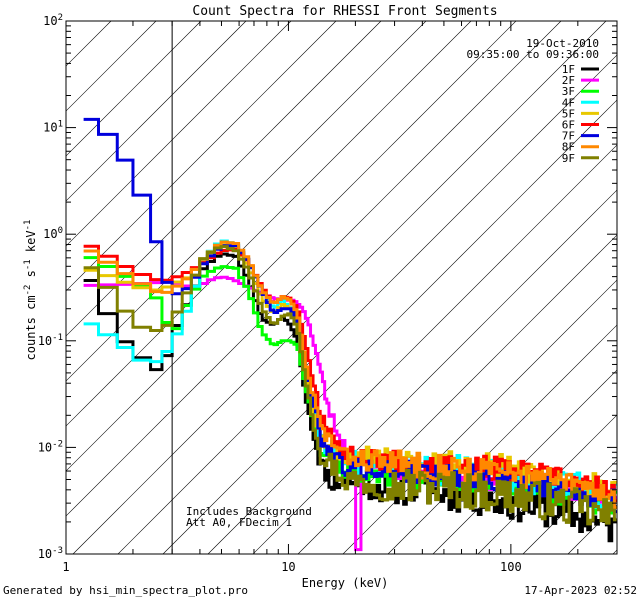  What do you see at coordinates (50, 553) in the screenshot?
I see `y-tick-label: 10-3` at bounding box center [50, 553].